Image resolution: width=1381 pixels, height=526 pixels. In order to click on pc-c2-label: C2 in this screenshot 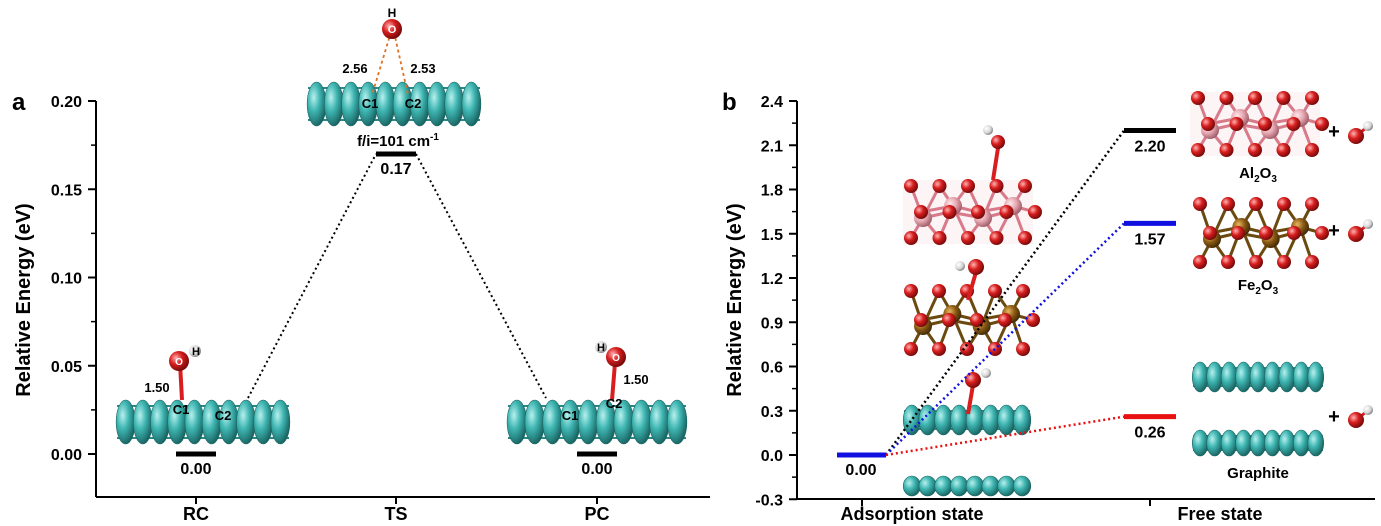, I will do `click(614, 403)`.